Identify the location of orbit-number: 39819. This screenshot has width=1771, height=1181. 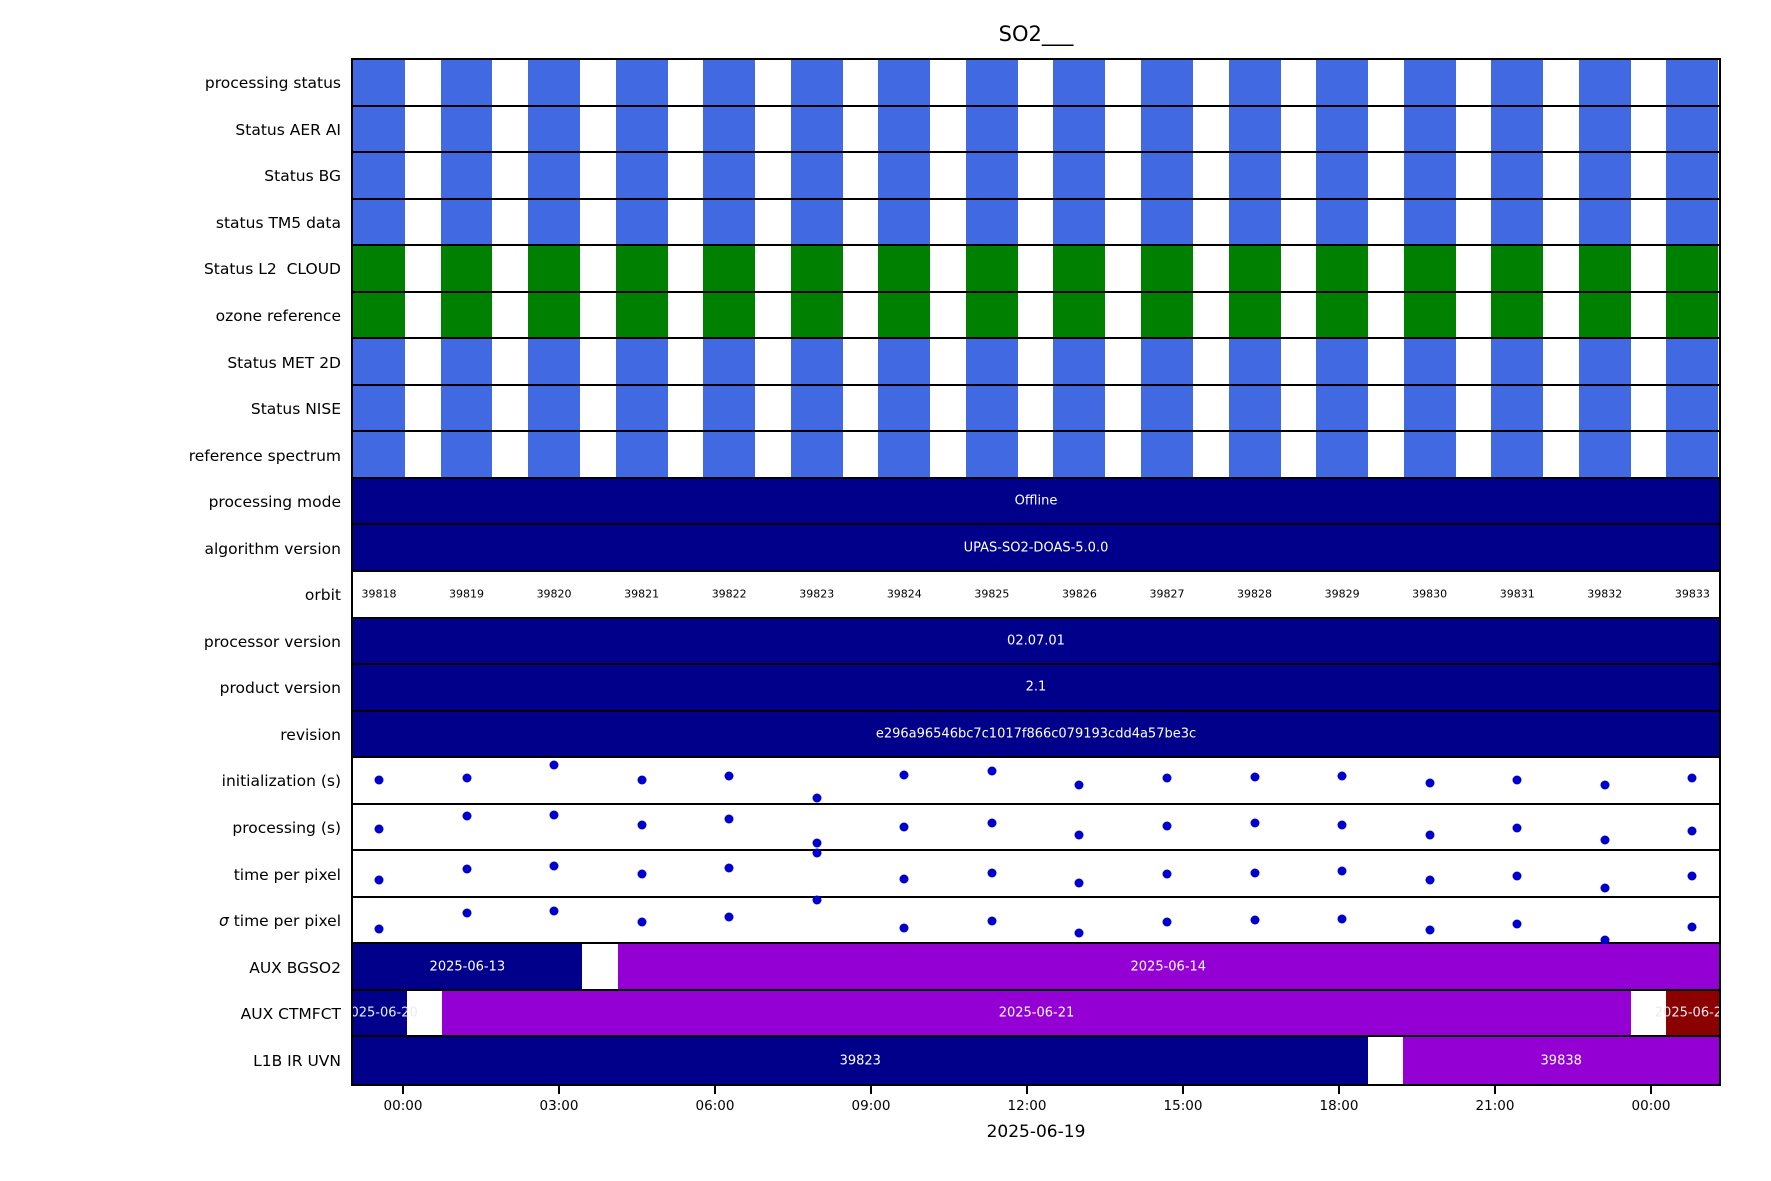
(466, 594).